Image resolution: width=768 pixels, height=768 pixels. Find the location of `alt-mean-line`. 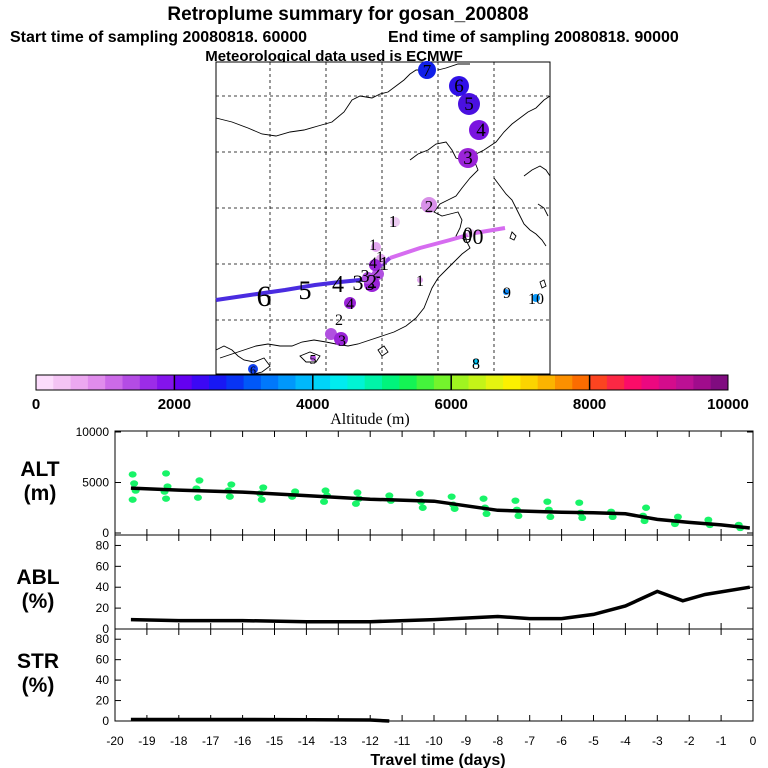

alt-mean-line is located at coordinates (440, 508).